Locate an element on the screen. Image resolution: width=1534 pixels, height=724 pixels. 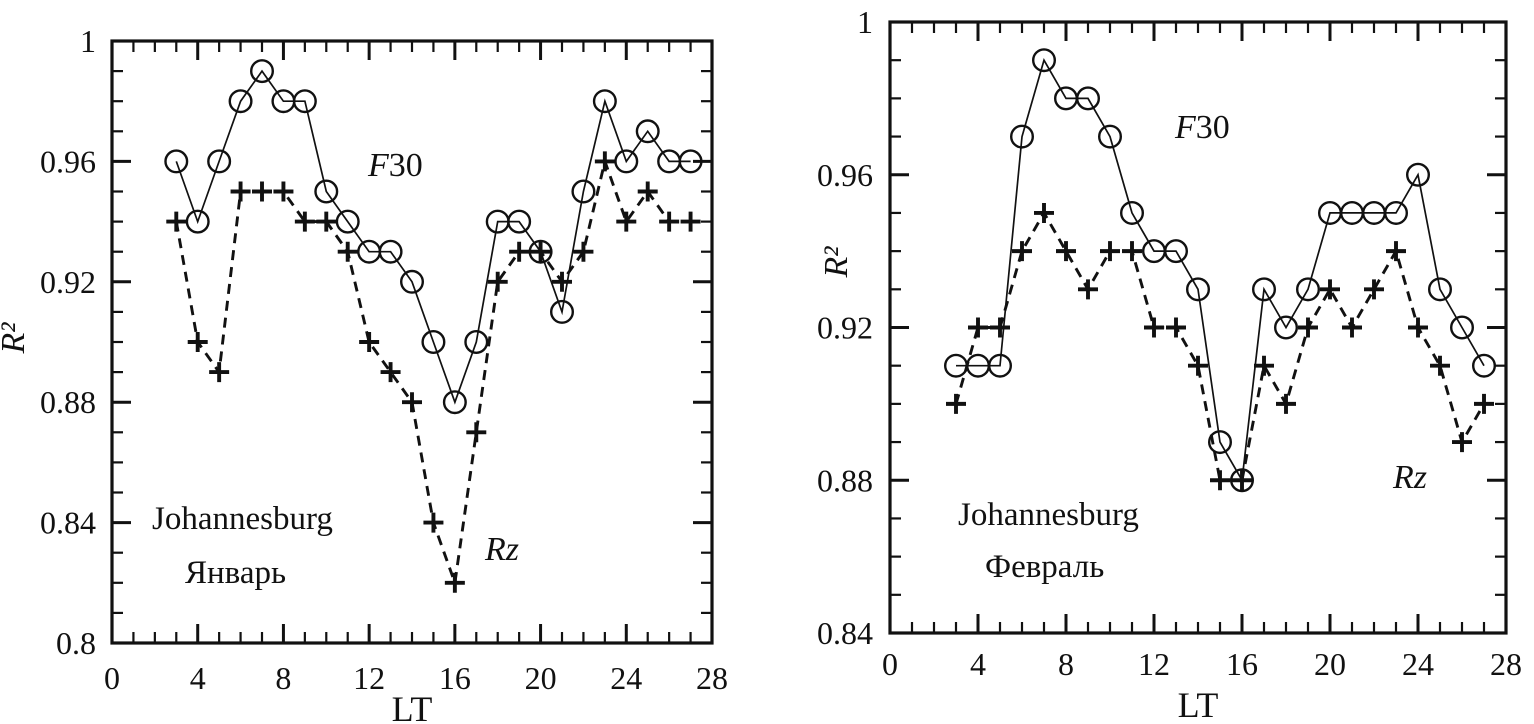
x-tick-label: 8 is located at coordinates (283, 678).